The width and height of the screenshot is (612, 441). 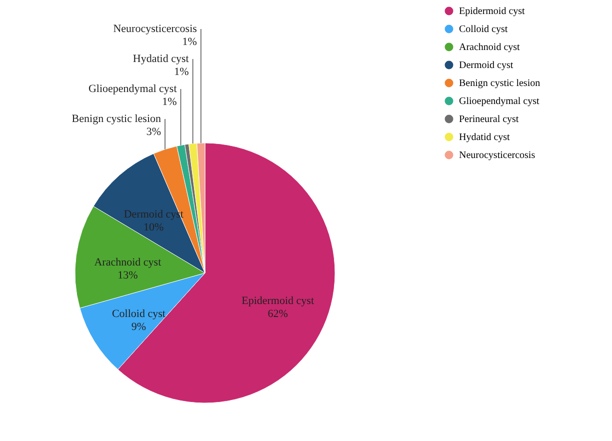 What do you see at coordinates (139, 314) in the screenshot?
I see `slice-label: Colloid cyst` at bounding box center [139, 314].